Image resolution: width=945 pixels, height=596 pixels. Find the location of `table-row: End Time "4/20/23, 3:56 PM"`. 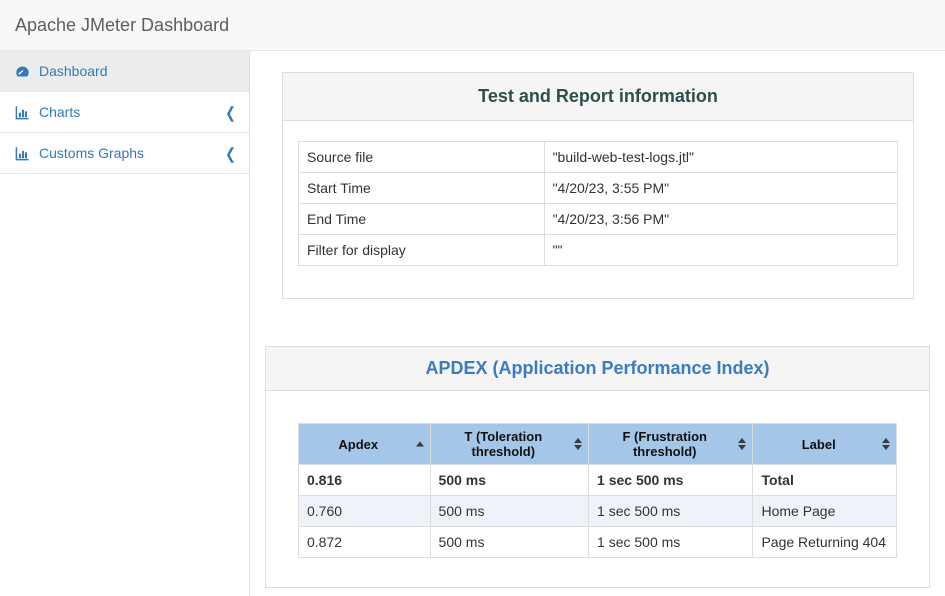

table-row: End Time "4/20/23, 3:56 PM" is located at coordinates (598, 219).